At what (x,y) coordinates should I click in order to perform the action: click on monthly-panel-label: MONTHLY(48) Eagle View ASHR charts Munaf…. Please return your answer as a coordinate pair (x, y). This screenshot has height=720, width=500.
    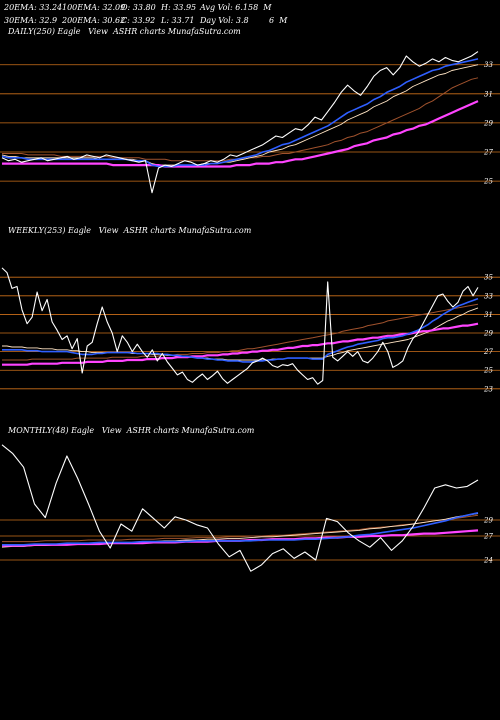
    Looking at the image, I should click on (131, 430).